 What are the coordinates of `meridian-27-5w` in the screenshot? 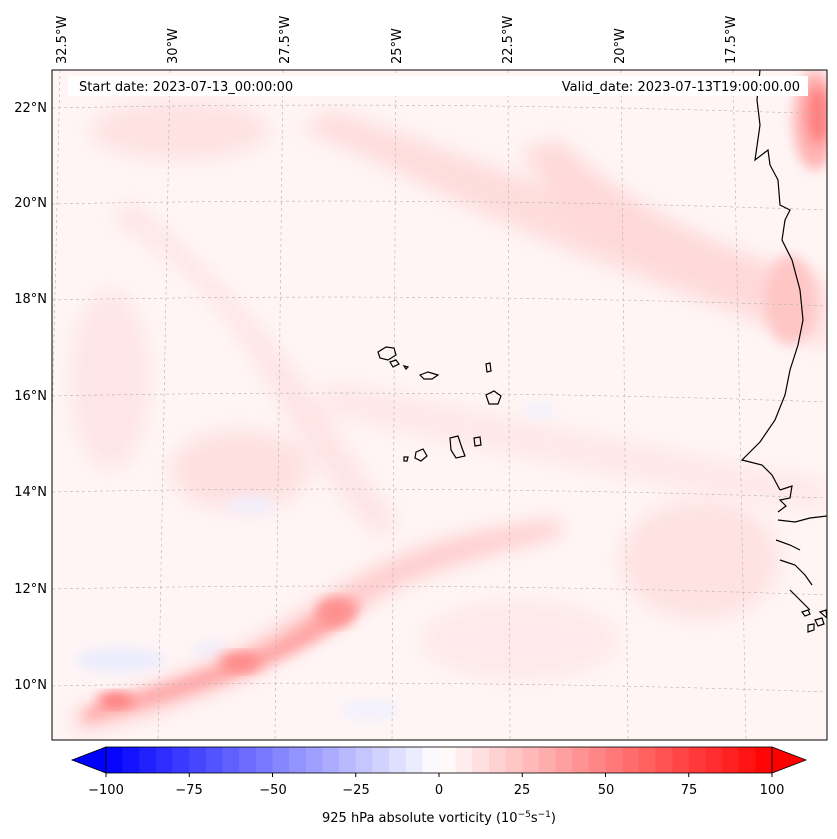 It's located at (279, 405).